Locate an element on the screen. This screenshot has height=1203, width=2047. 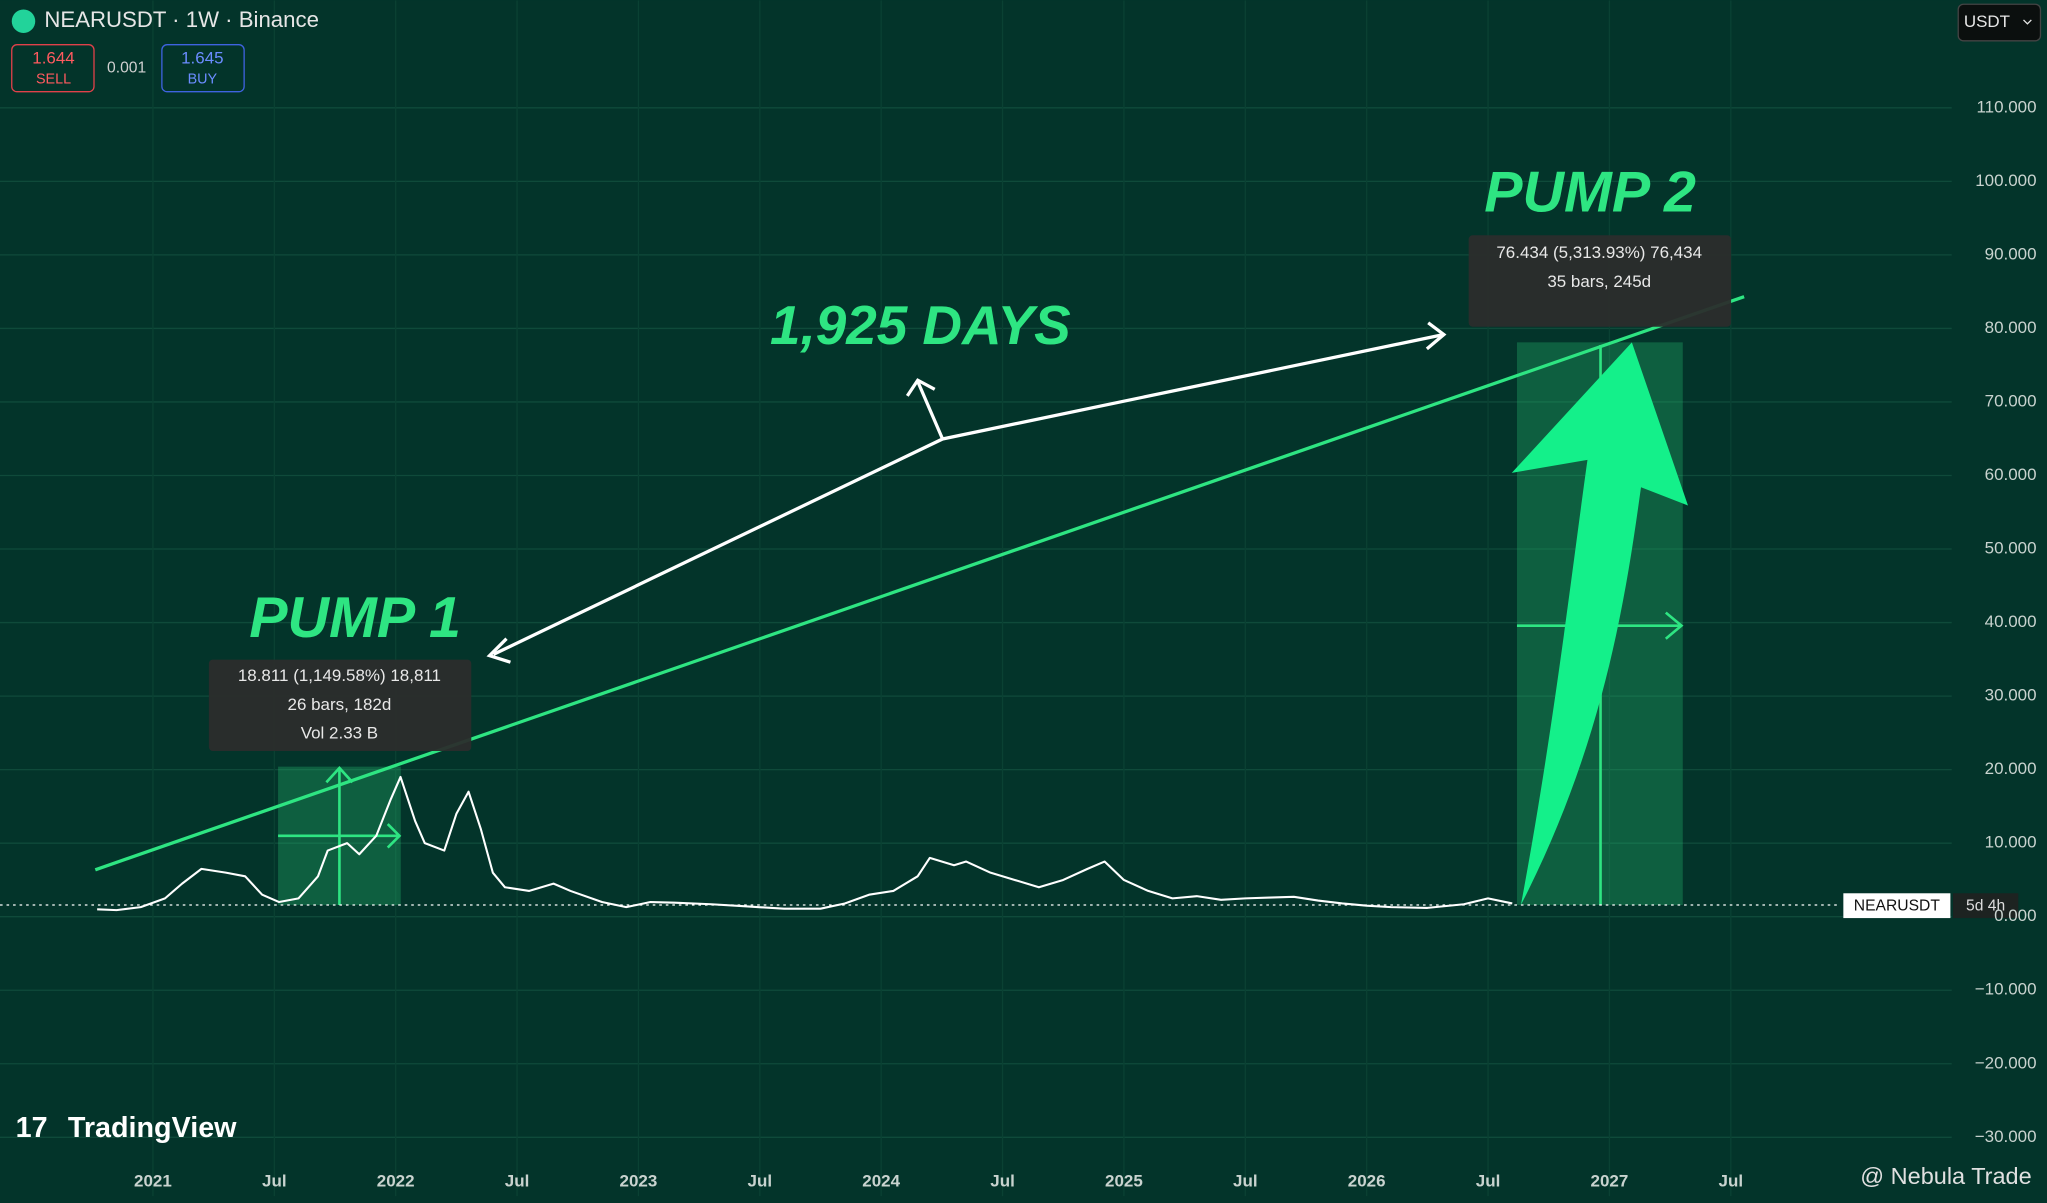
x-tick-label: 2023 is located at coordinates (639, 1180).